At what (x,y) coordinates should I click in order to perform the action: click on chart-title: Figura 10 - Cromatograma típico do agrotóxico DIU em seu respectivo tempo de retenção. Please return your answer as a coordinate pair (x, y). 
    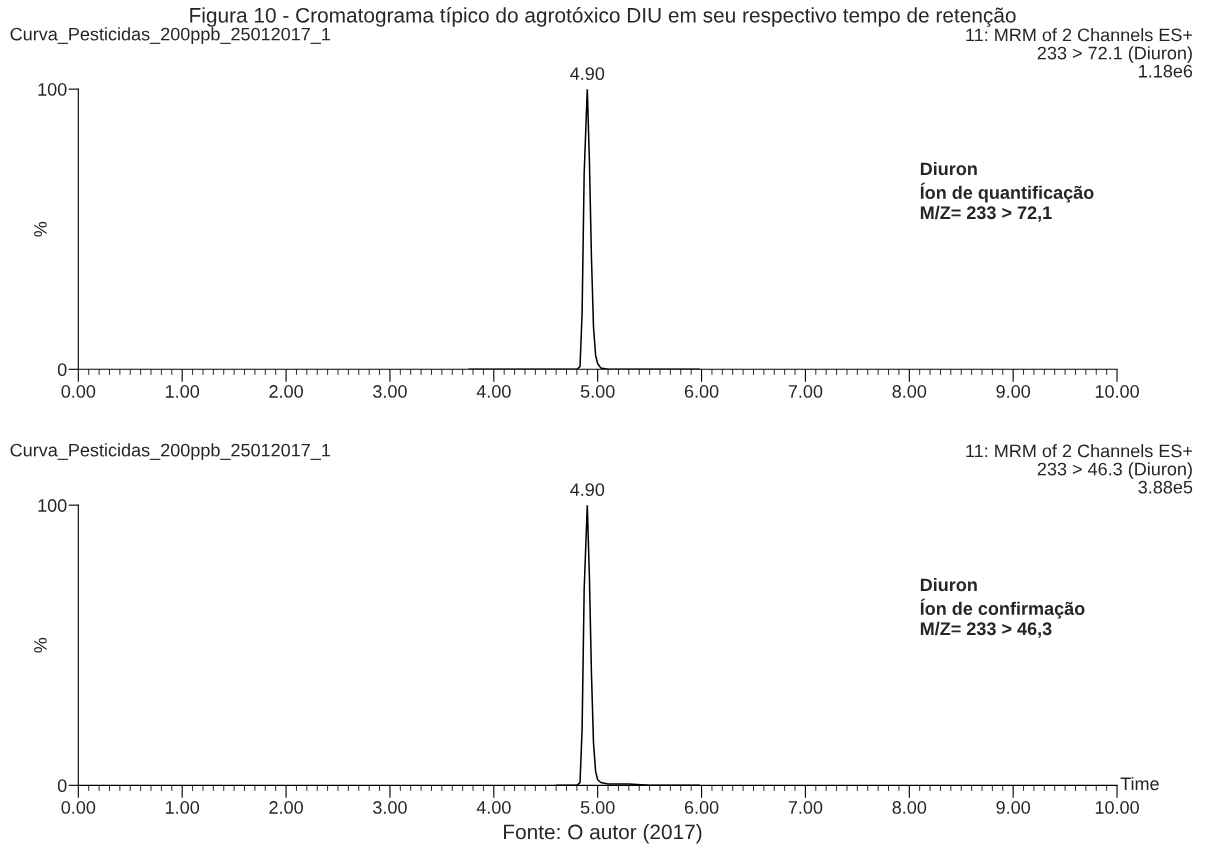
    Looking at the image, I should click on (603, 17).